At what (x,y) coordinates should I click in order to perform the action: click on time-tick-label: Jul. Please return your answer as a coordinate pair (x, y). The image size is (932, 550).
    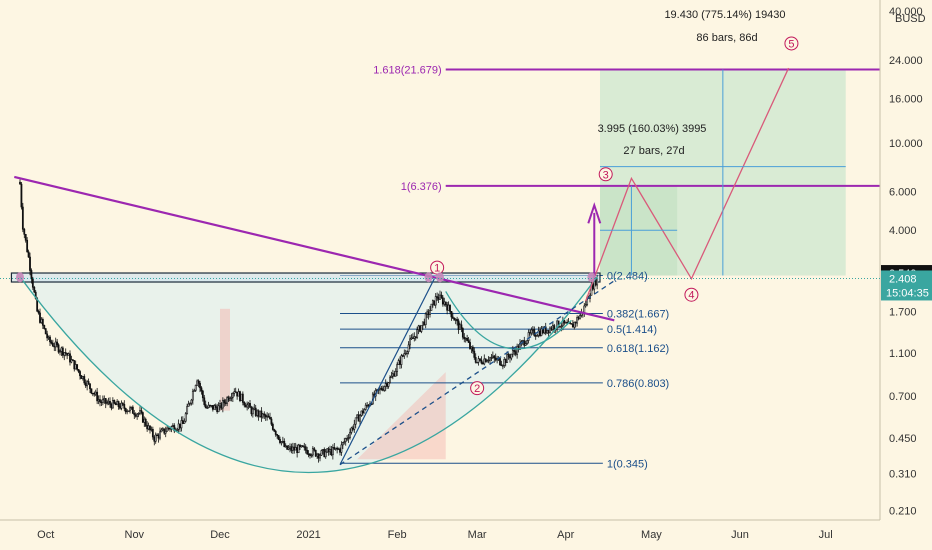
    Looking at the image, I should click on (826, 535).